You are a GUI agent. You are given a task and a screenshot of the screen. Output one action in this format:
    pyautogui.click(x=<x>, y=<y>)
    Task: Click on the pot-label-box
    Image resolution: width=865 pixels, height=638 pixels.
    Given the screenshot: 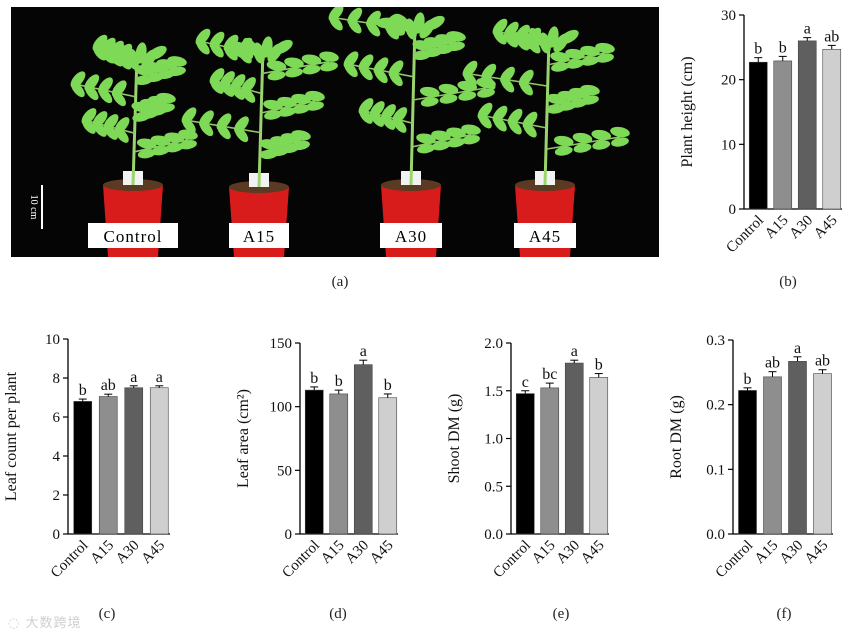 What is the action you would take?
    pyautogui.click(x=133, y=235)
    